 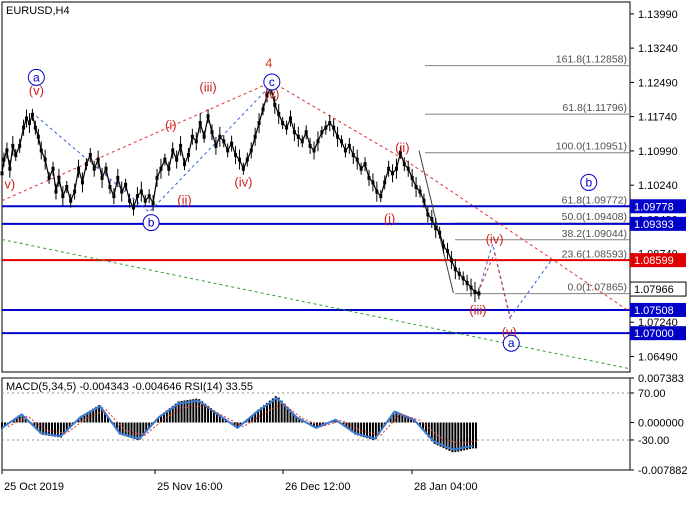 I want to click on indicator-tick-label: -30.00, so click(x=653, y=441).